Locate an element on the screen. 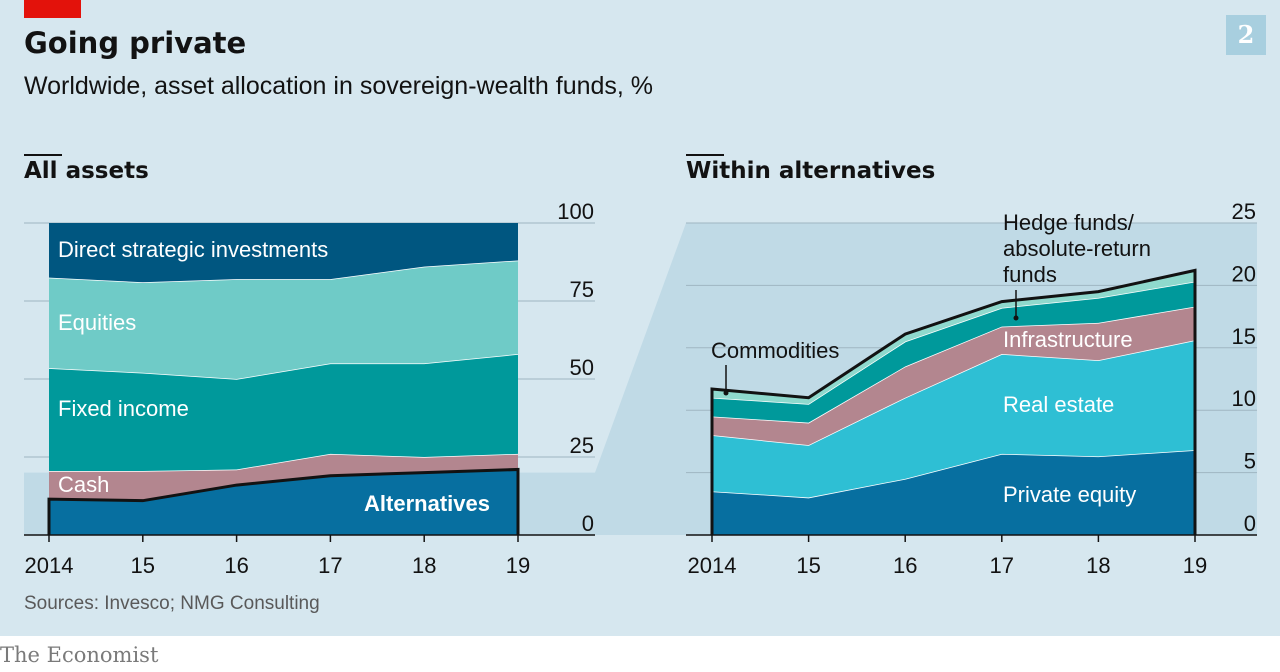  brand-logo: The Economist is located at coordinates (79, 655).